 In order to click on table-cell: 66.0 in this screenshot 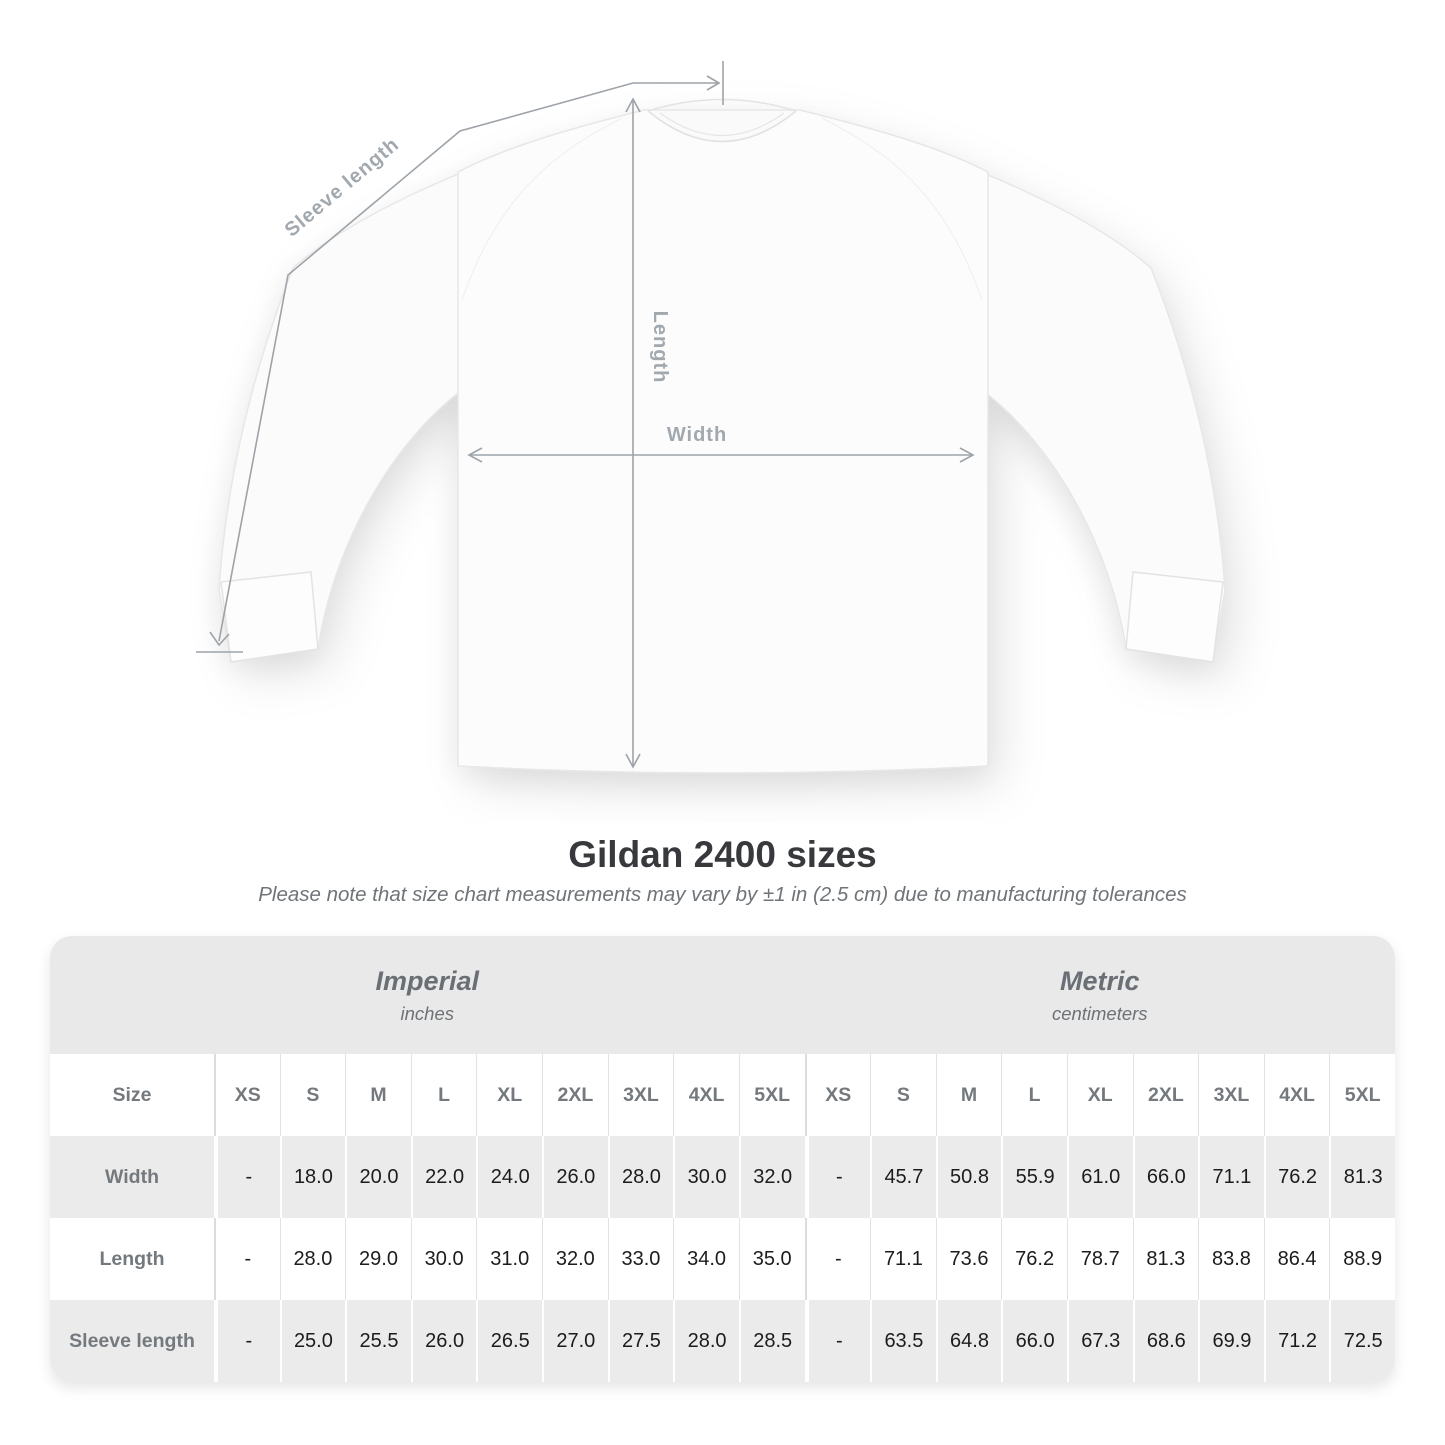, I will do `click(1034, 1341)`.